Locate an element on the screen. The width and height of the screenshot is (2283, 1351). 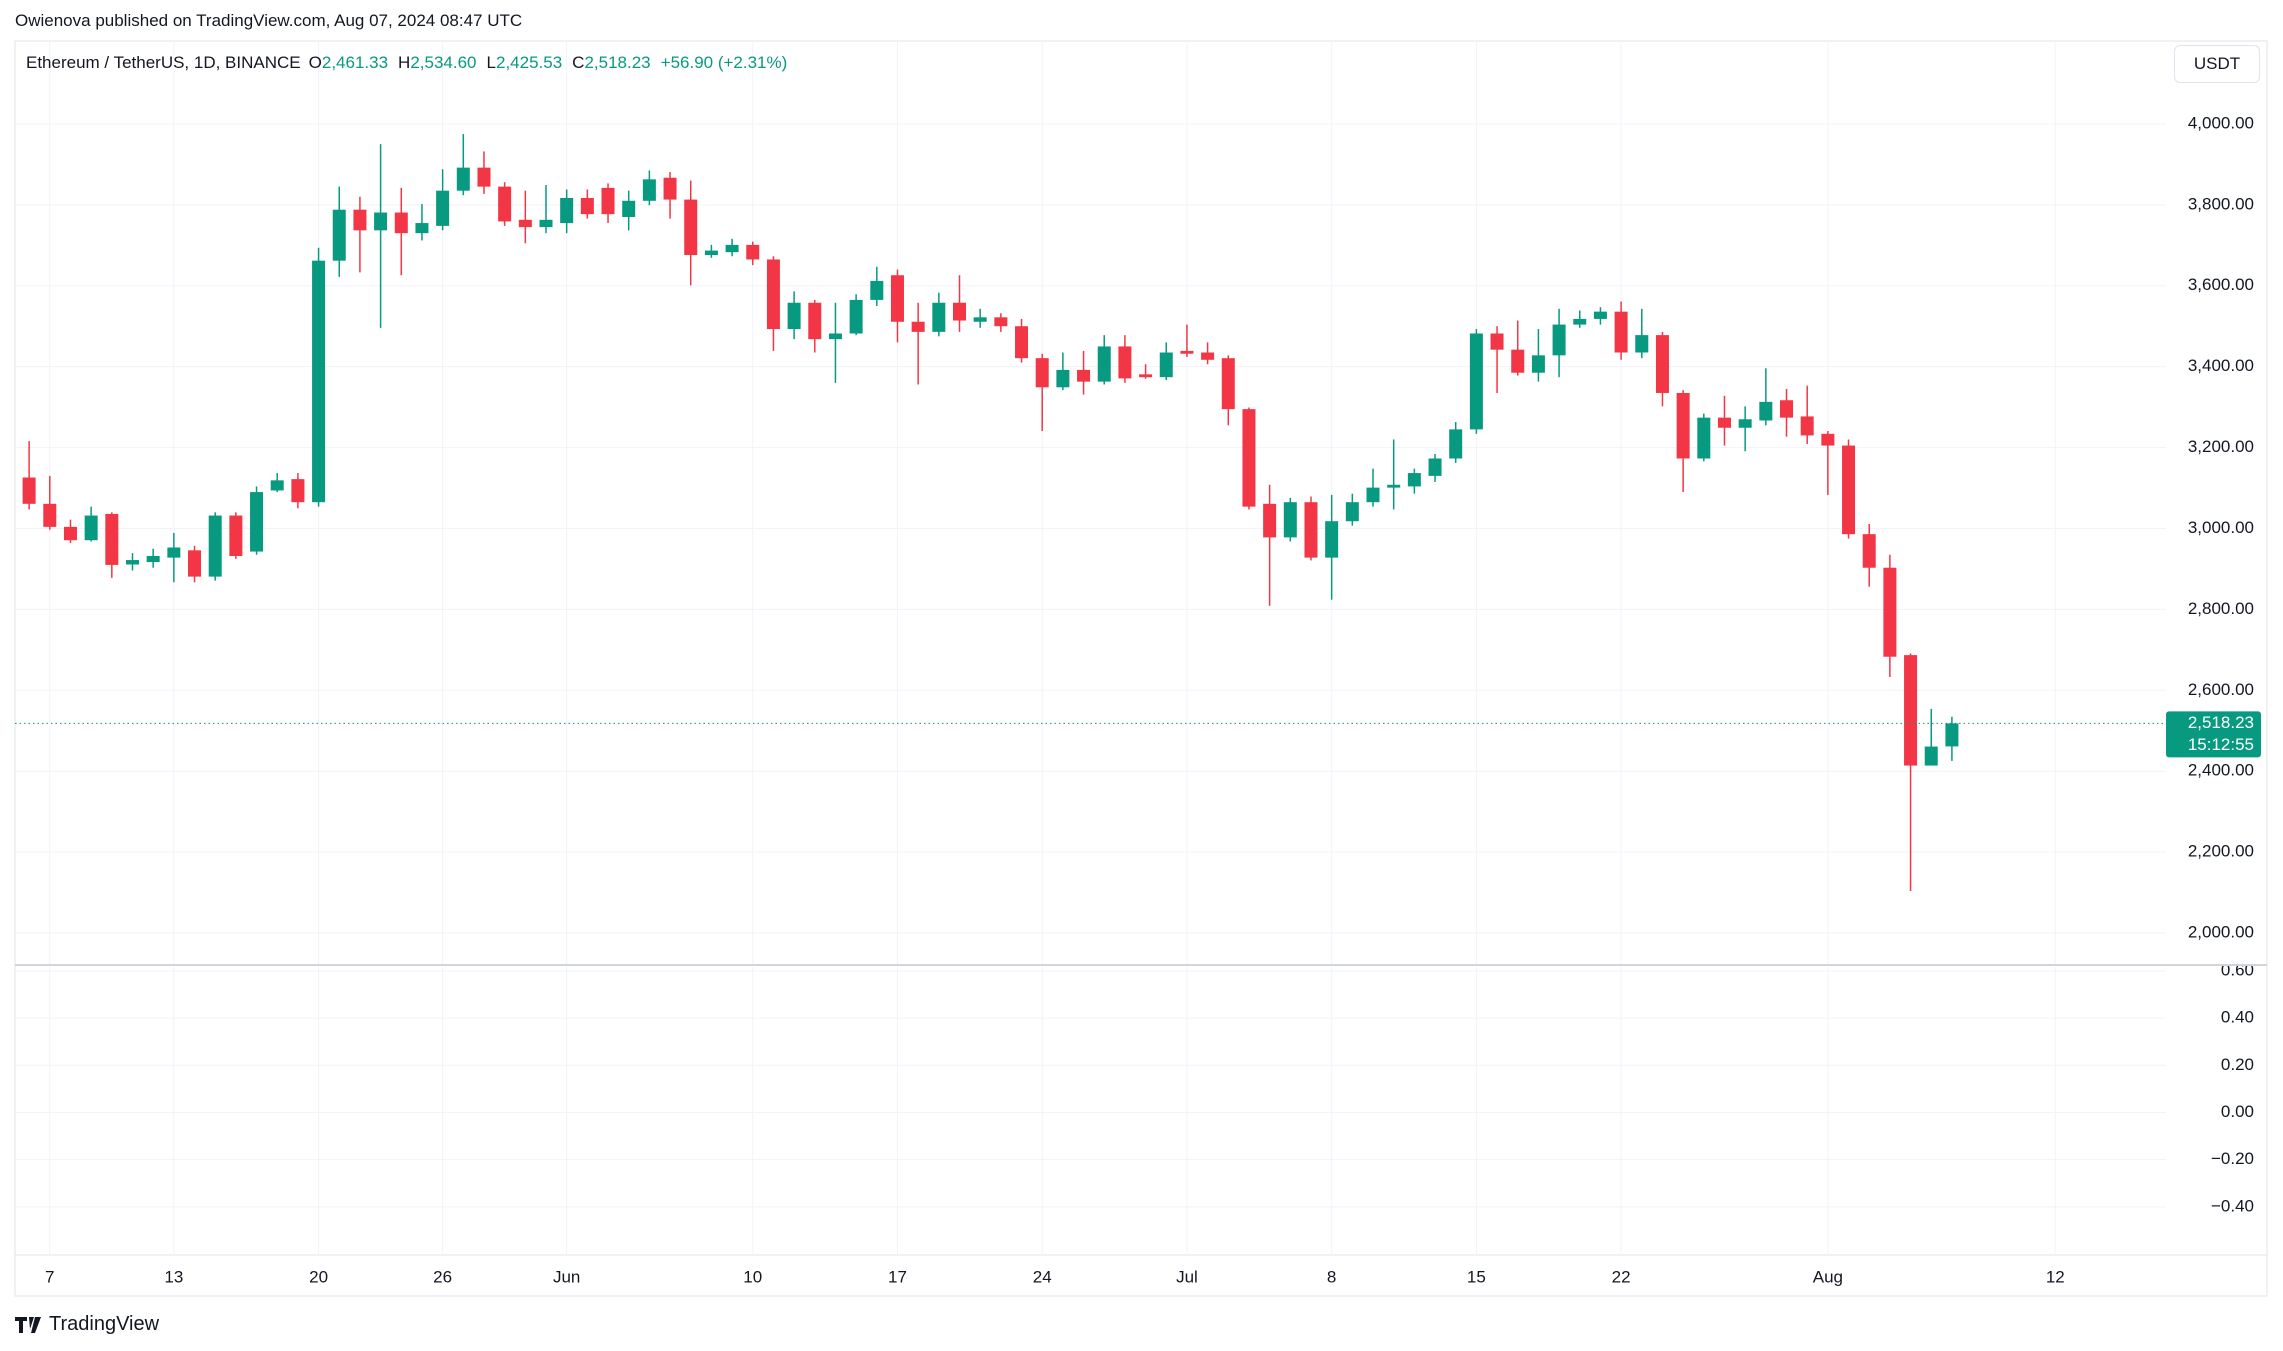
y-tick-label: 2,200.00 is located at coordinates (2221, 851).